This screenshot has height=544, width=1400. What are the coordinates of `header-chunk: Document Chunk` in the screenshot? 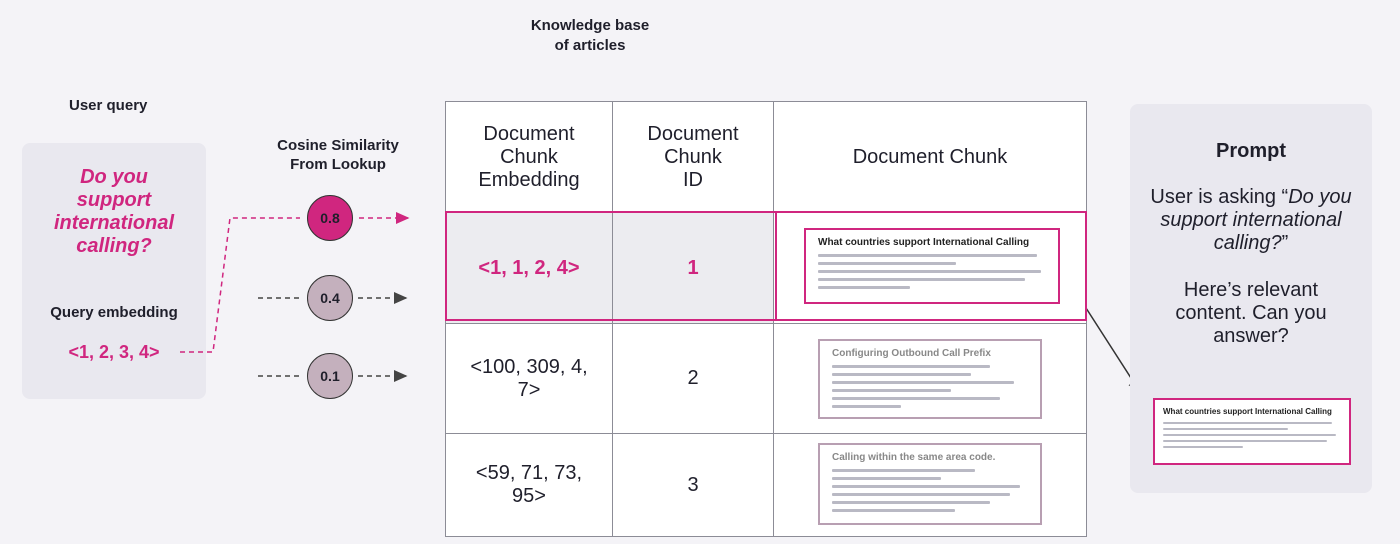 It's located at (930, 157).